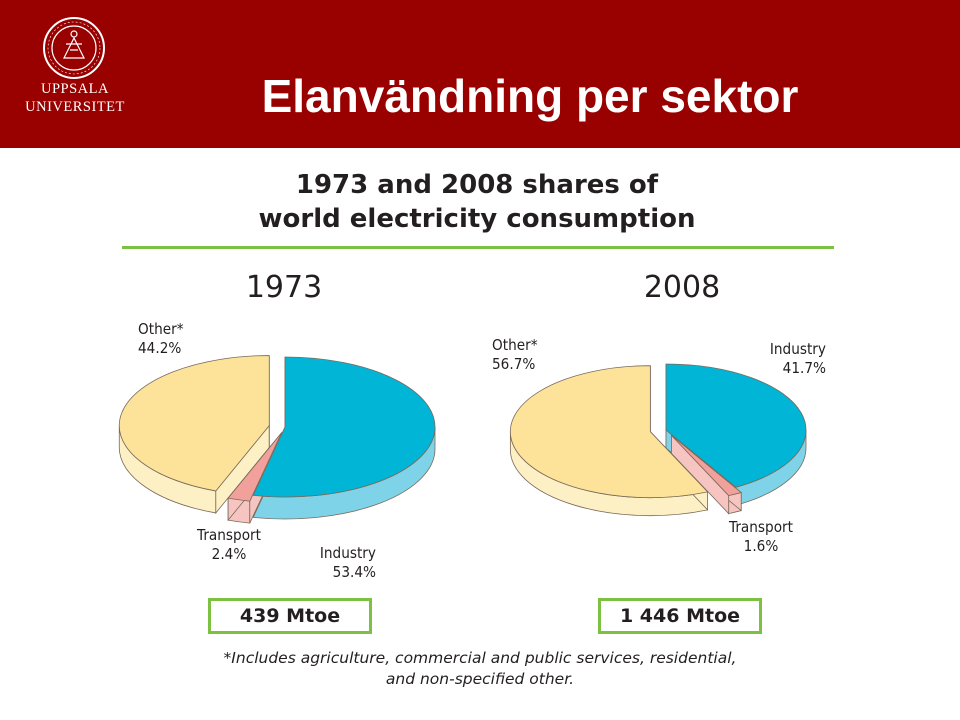 Image resolution: width=960 pixels, height=720 pixels. I want to click on label-1973-industry-category: Industry, so click(347, 553).